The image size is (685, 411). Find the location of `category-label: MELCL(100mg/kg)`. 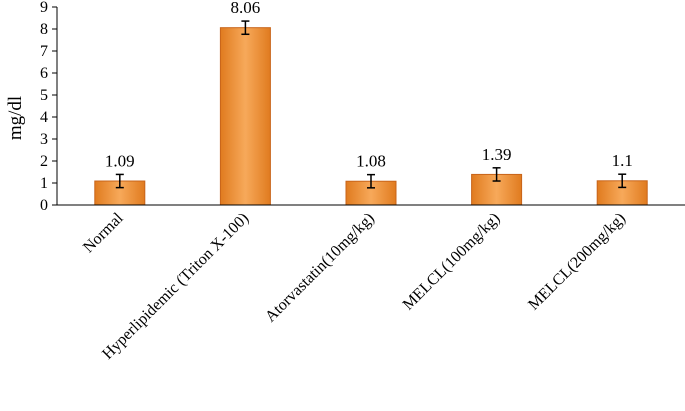

category-label: MELCL(100mg/kg) is located at coordinates (452, 262).